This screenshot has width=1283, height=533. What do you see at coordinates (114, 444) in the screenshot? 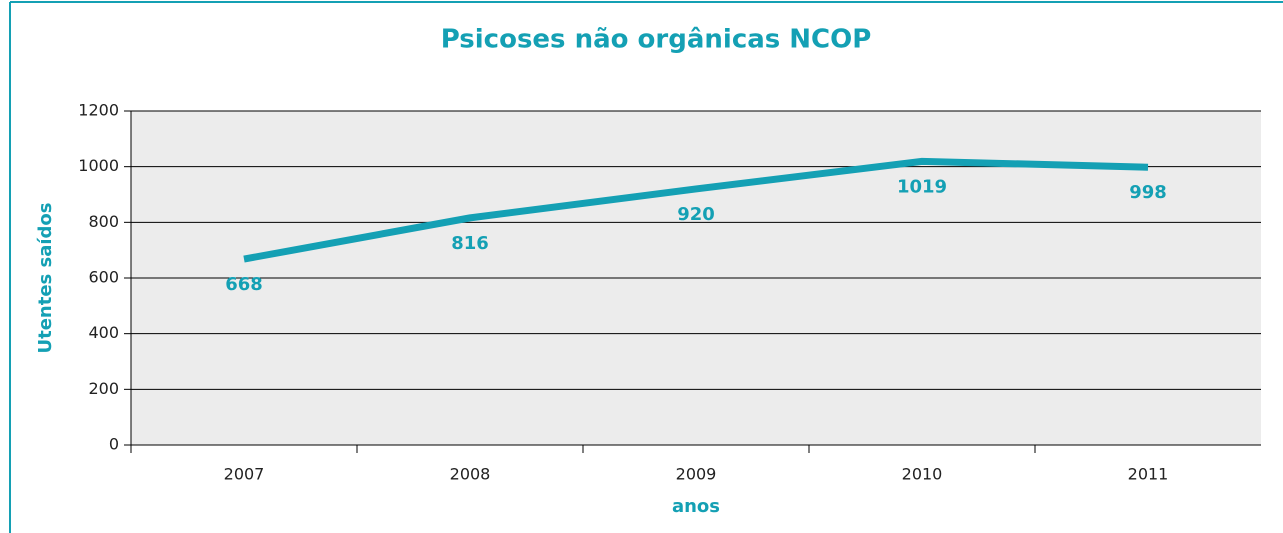
I see `y-tick-label: 0` at bounding box center [114, 444].